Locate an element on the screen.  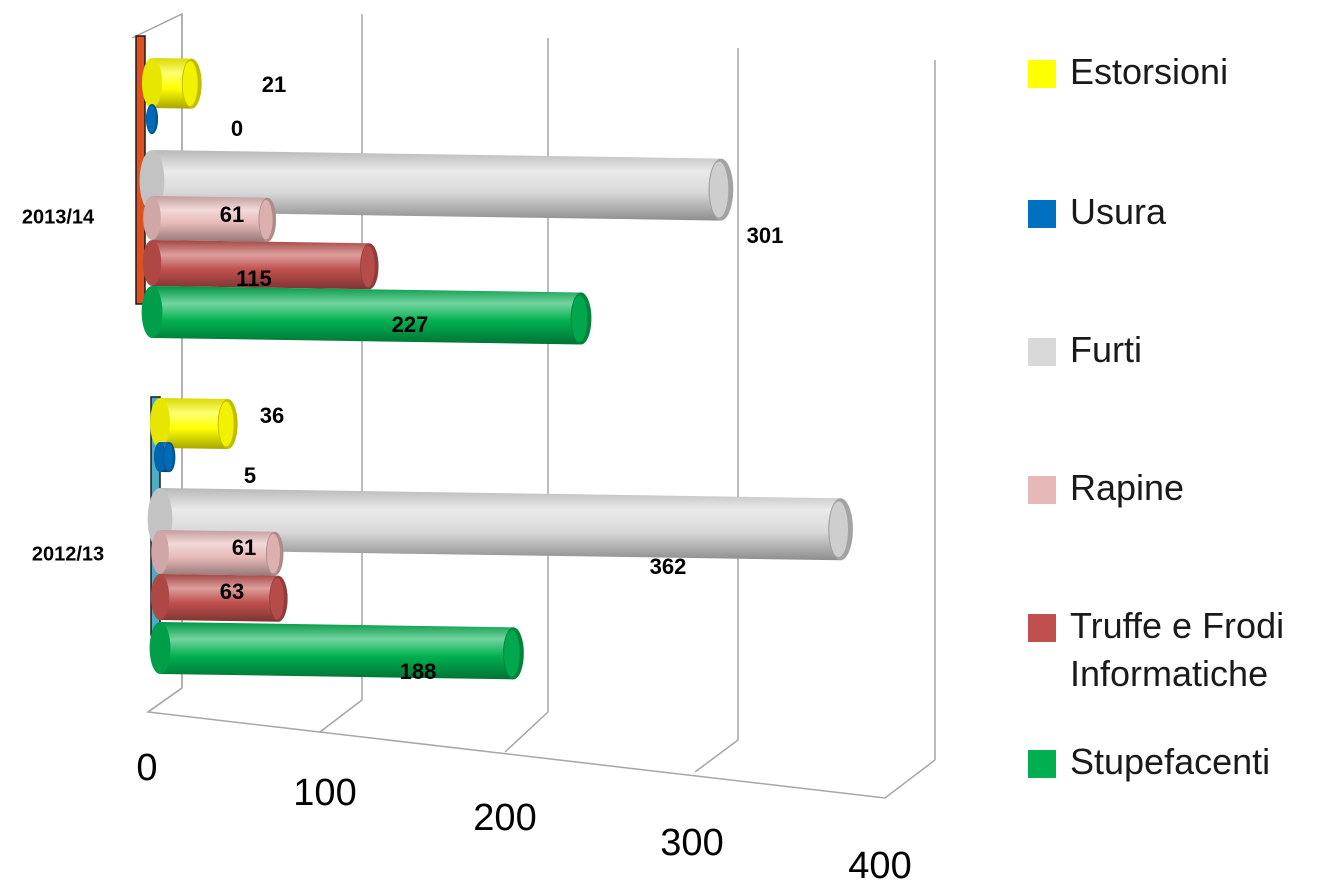
data-label: 188 is located at coordinates (418, 671).